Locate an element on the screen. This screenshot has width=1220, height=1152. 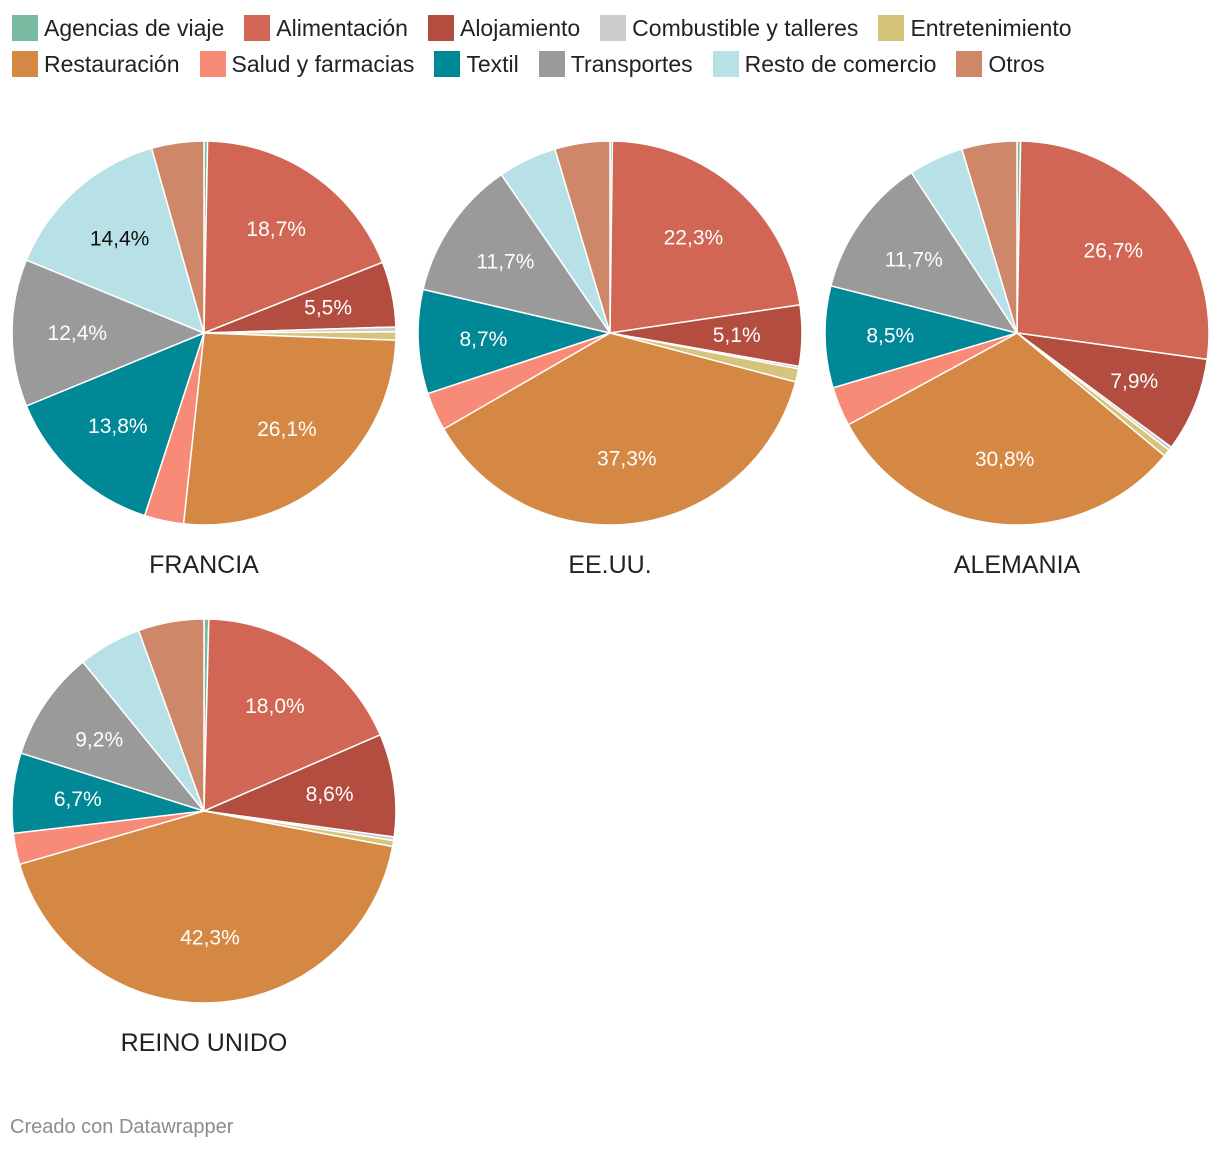
pie-data-label-4-6: 42,3% is located at coordinates (210, 938).